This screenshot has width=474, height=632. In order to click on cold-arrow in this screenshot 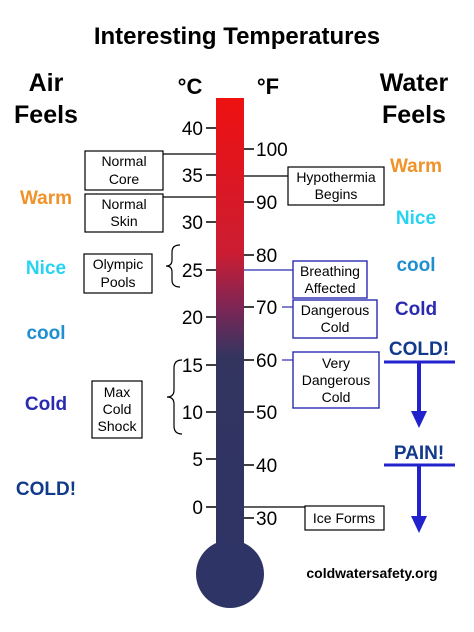, I will do `click(419, 394)`.